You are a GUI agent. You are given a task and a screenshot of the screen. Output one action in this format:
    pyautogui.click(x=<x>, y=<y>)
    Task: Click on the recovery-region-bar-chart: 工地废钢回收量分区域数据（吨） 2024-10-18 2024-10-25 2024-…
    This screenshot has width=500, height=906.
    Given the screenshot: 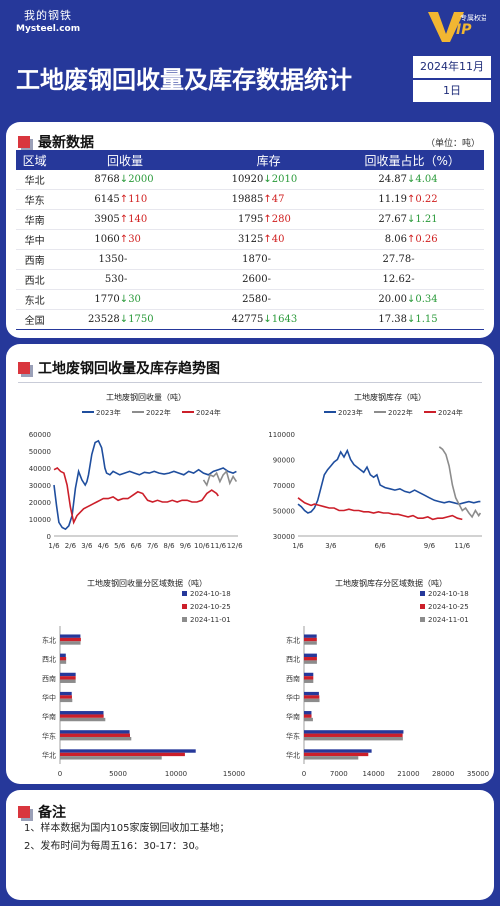 What is the action you would take?
    pyautogui.click(x=143, y=678)
    